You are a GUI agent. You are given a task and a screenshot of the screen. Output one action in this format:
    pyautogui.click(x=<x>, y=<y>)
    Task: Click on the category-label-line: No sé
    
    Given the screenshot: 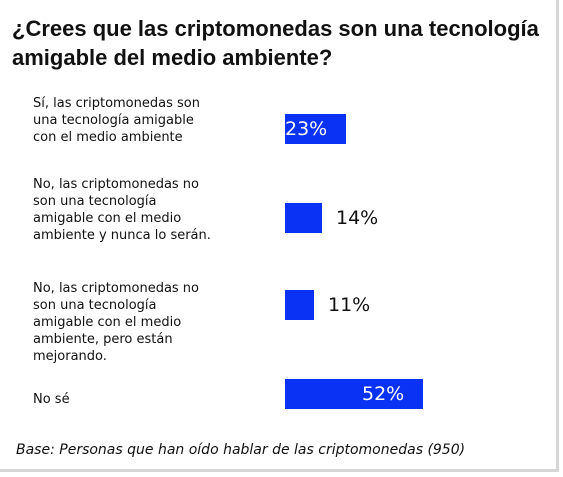 What is the action you would take?
    pyautogui.click(x=51, y=399)
    